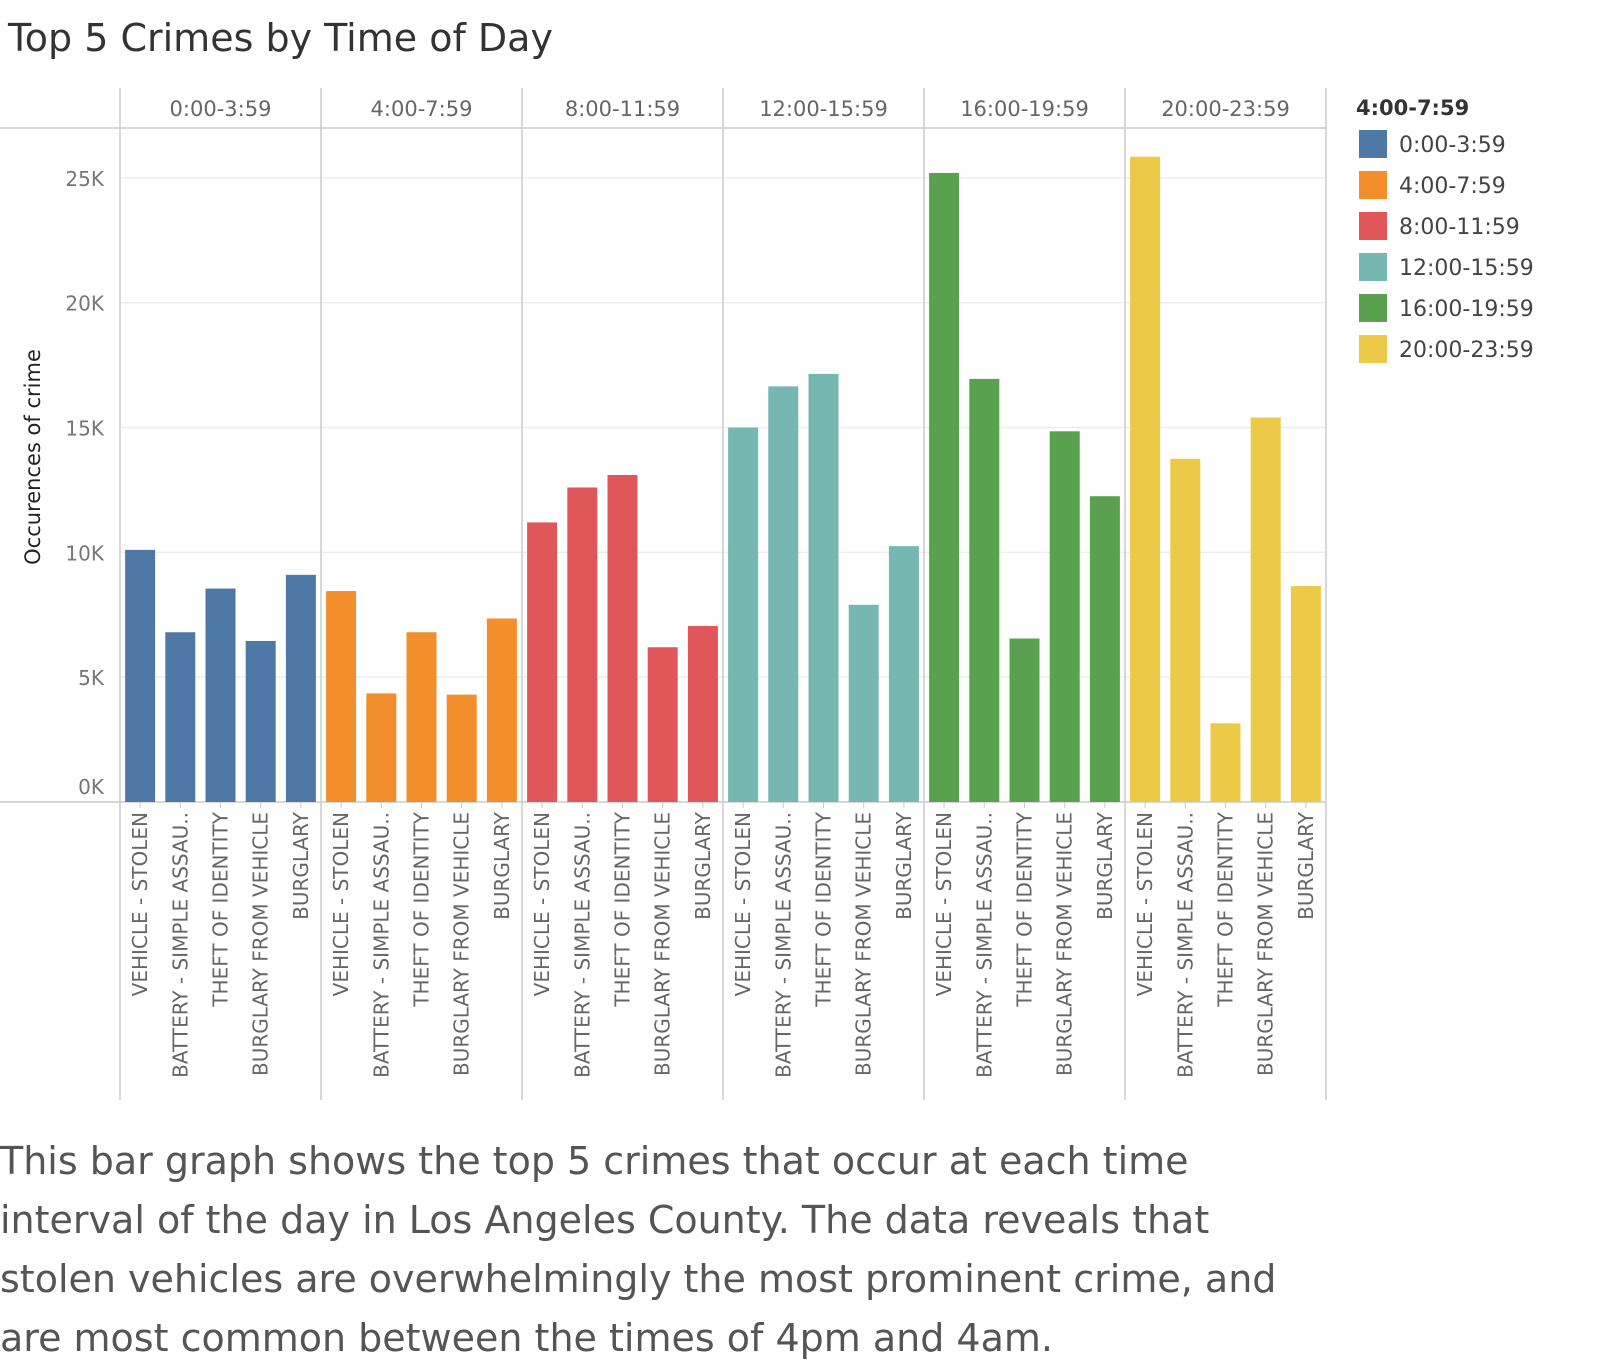 Image resolution: width=1622 pixels, height=1368 pixels. I want to click on y-tick-label: 10K, so click(84, 553).